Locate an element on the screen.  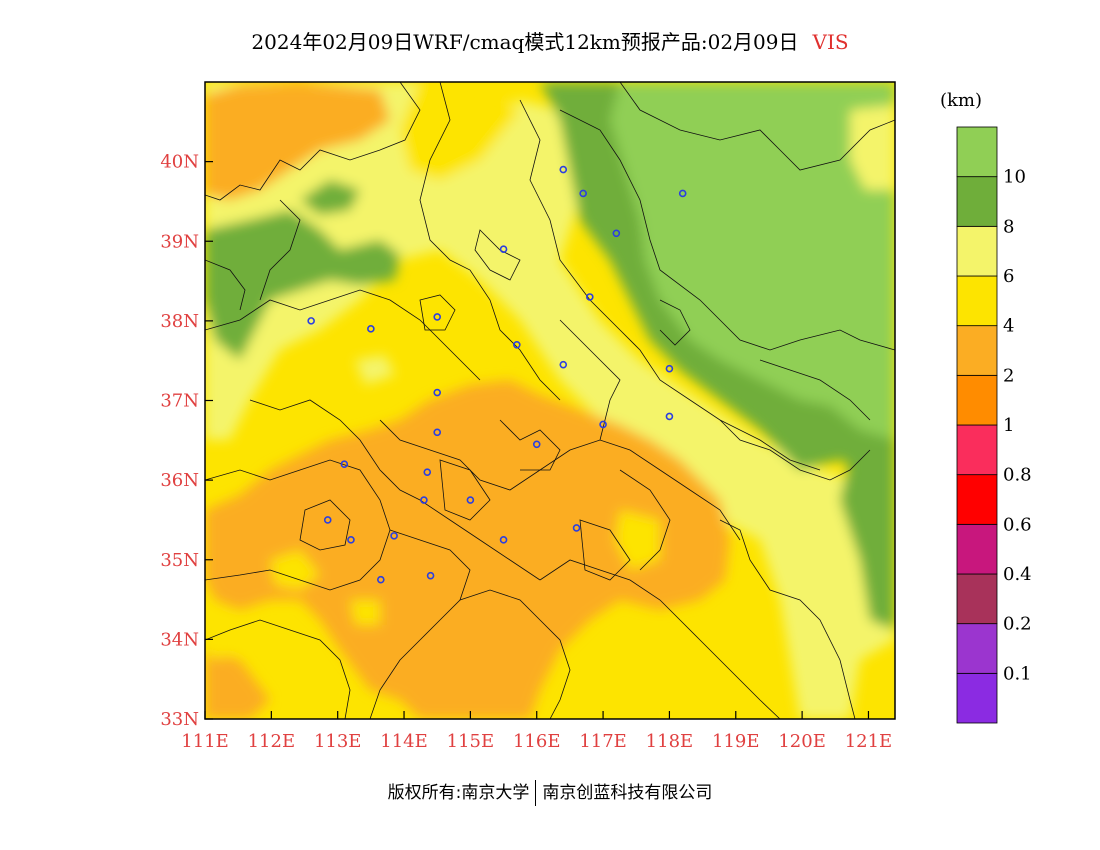
x-tick-label: 121E is located at coordinates (869, 741).